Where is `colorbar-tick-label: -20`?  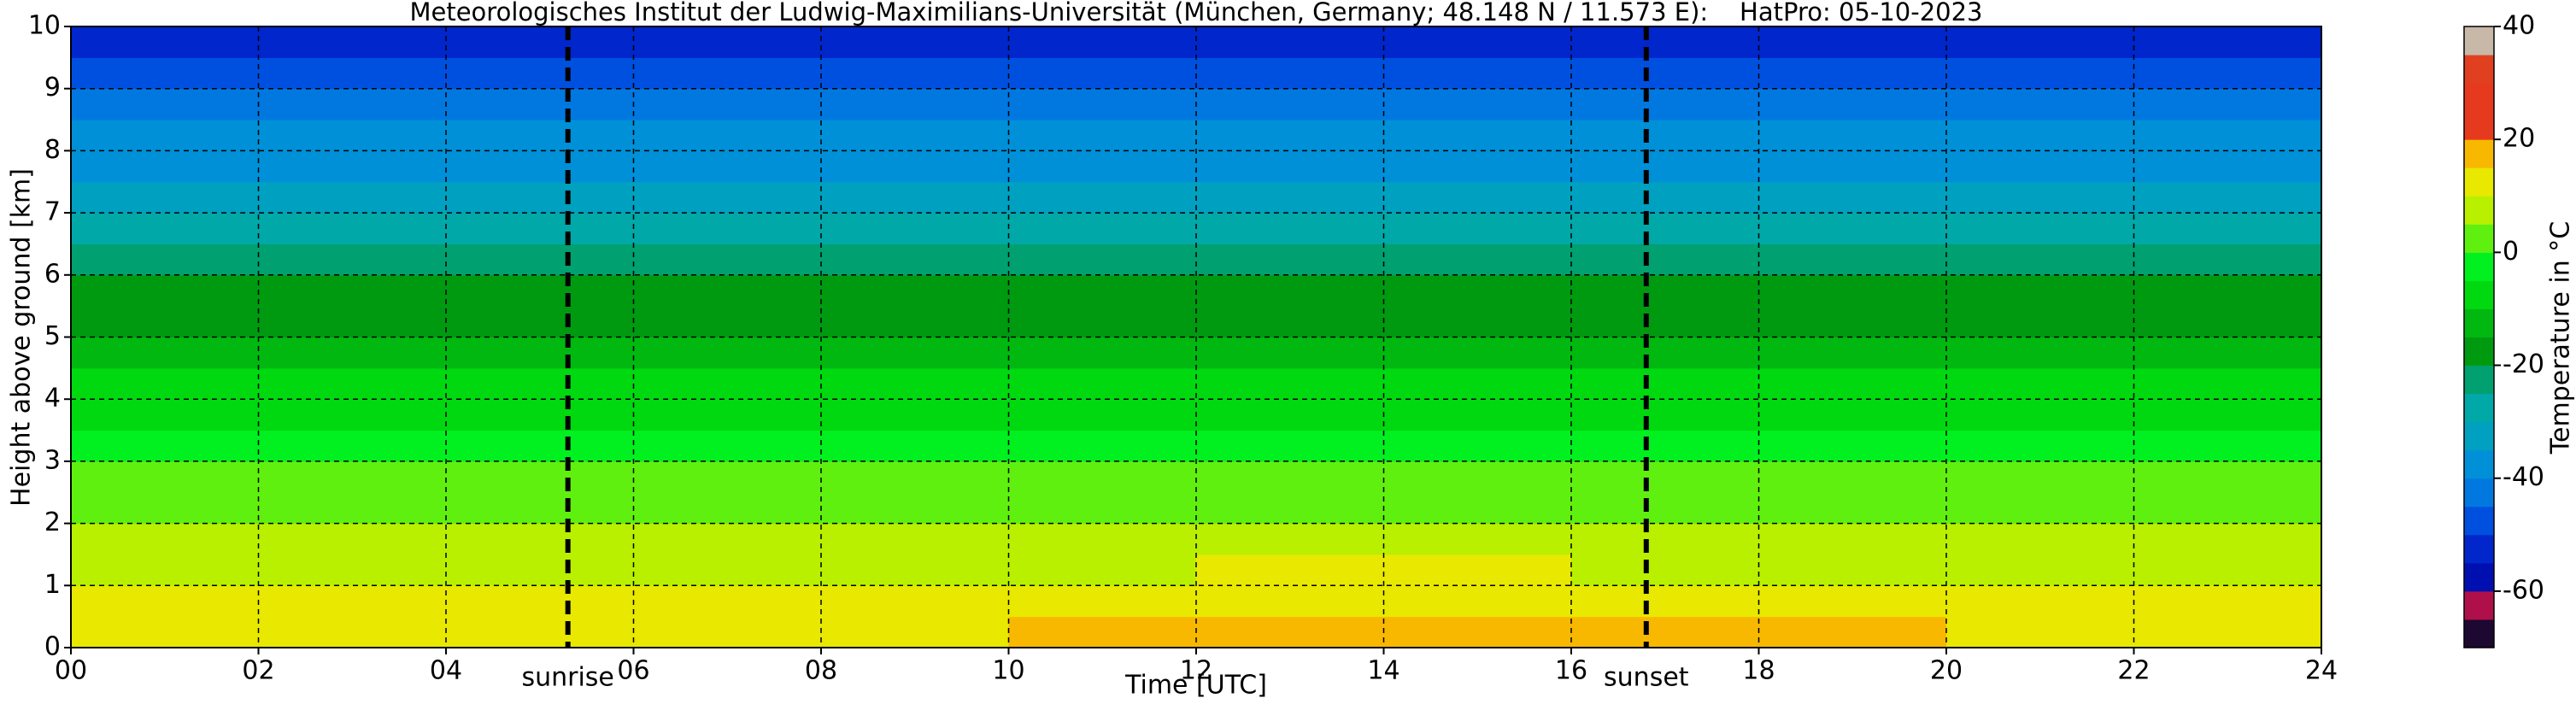 colorbar-tick-label: -20 is located at coordinates (2523, 364).